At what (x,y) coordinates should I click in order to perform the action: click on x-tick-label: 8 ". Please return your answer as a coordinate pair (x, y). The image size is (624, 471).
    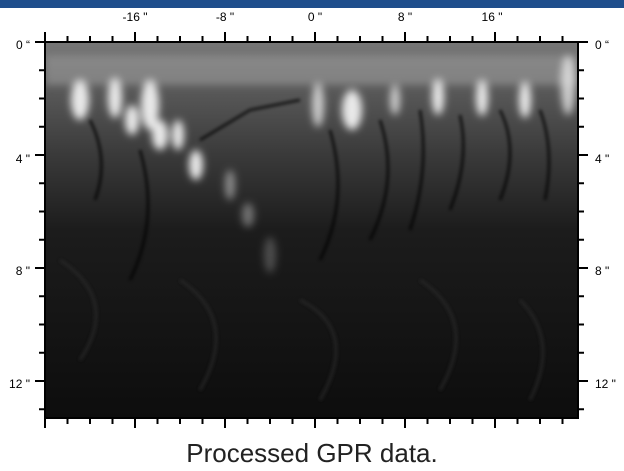
    Looking at the image, I should click on (405, 17).